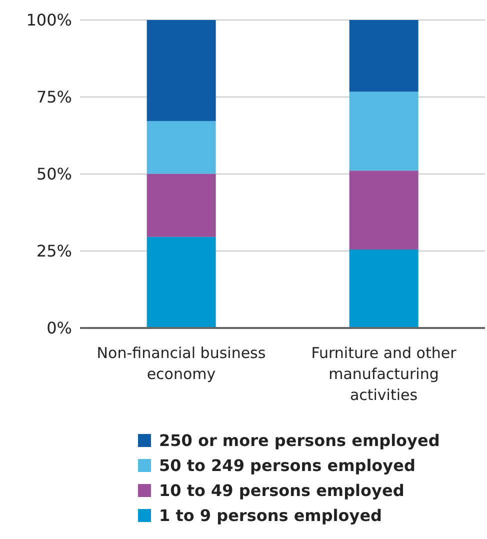 The height and width of the screenshot is (539, 487). What do you see at coordinates (281, 490) in the screenshot?
I see `legend-label: 10 to 49 persons employed` at bounding box center [281, 490].